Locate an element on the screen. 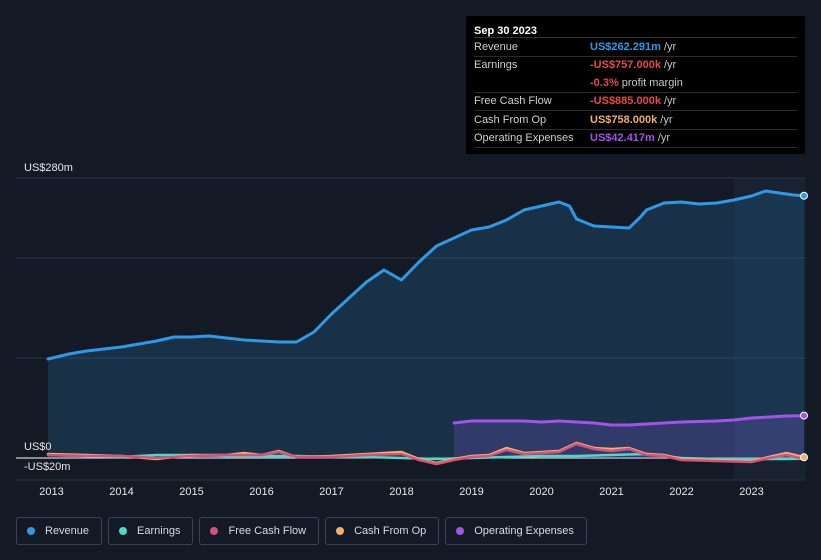 The image size is (821, 560). tooltip-row-operating-expenses: Operating Expenses US$42.417m /yr is located at coordinates (635, 139).